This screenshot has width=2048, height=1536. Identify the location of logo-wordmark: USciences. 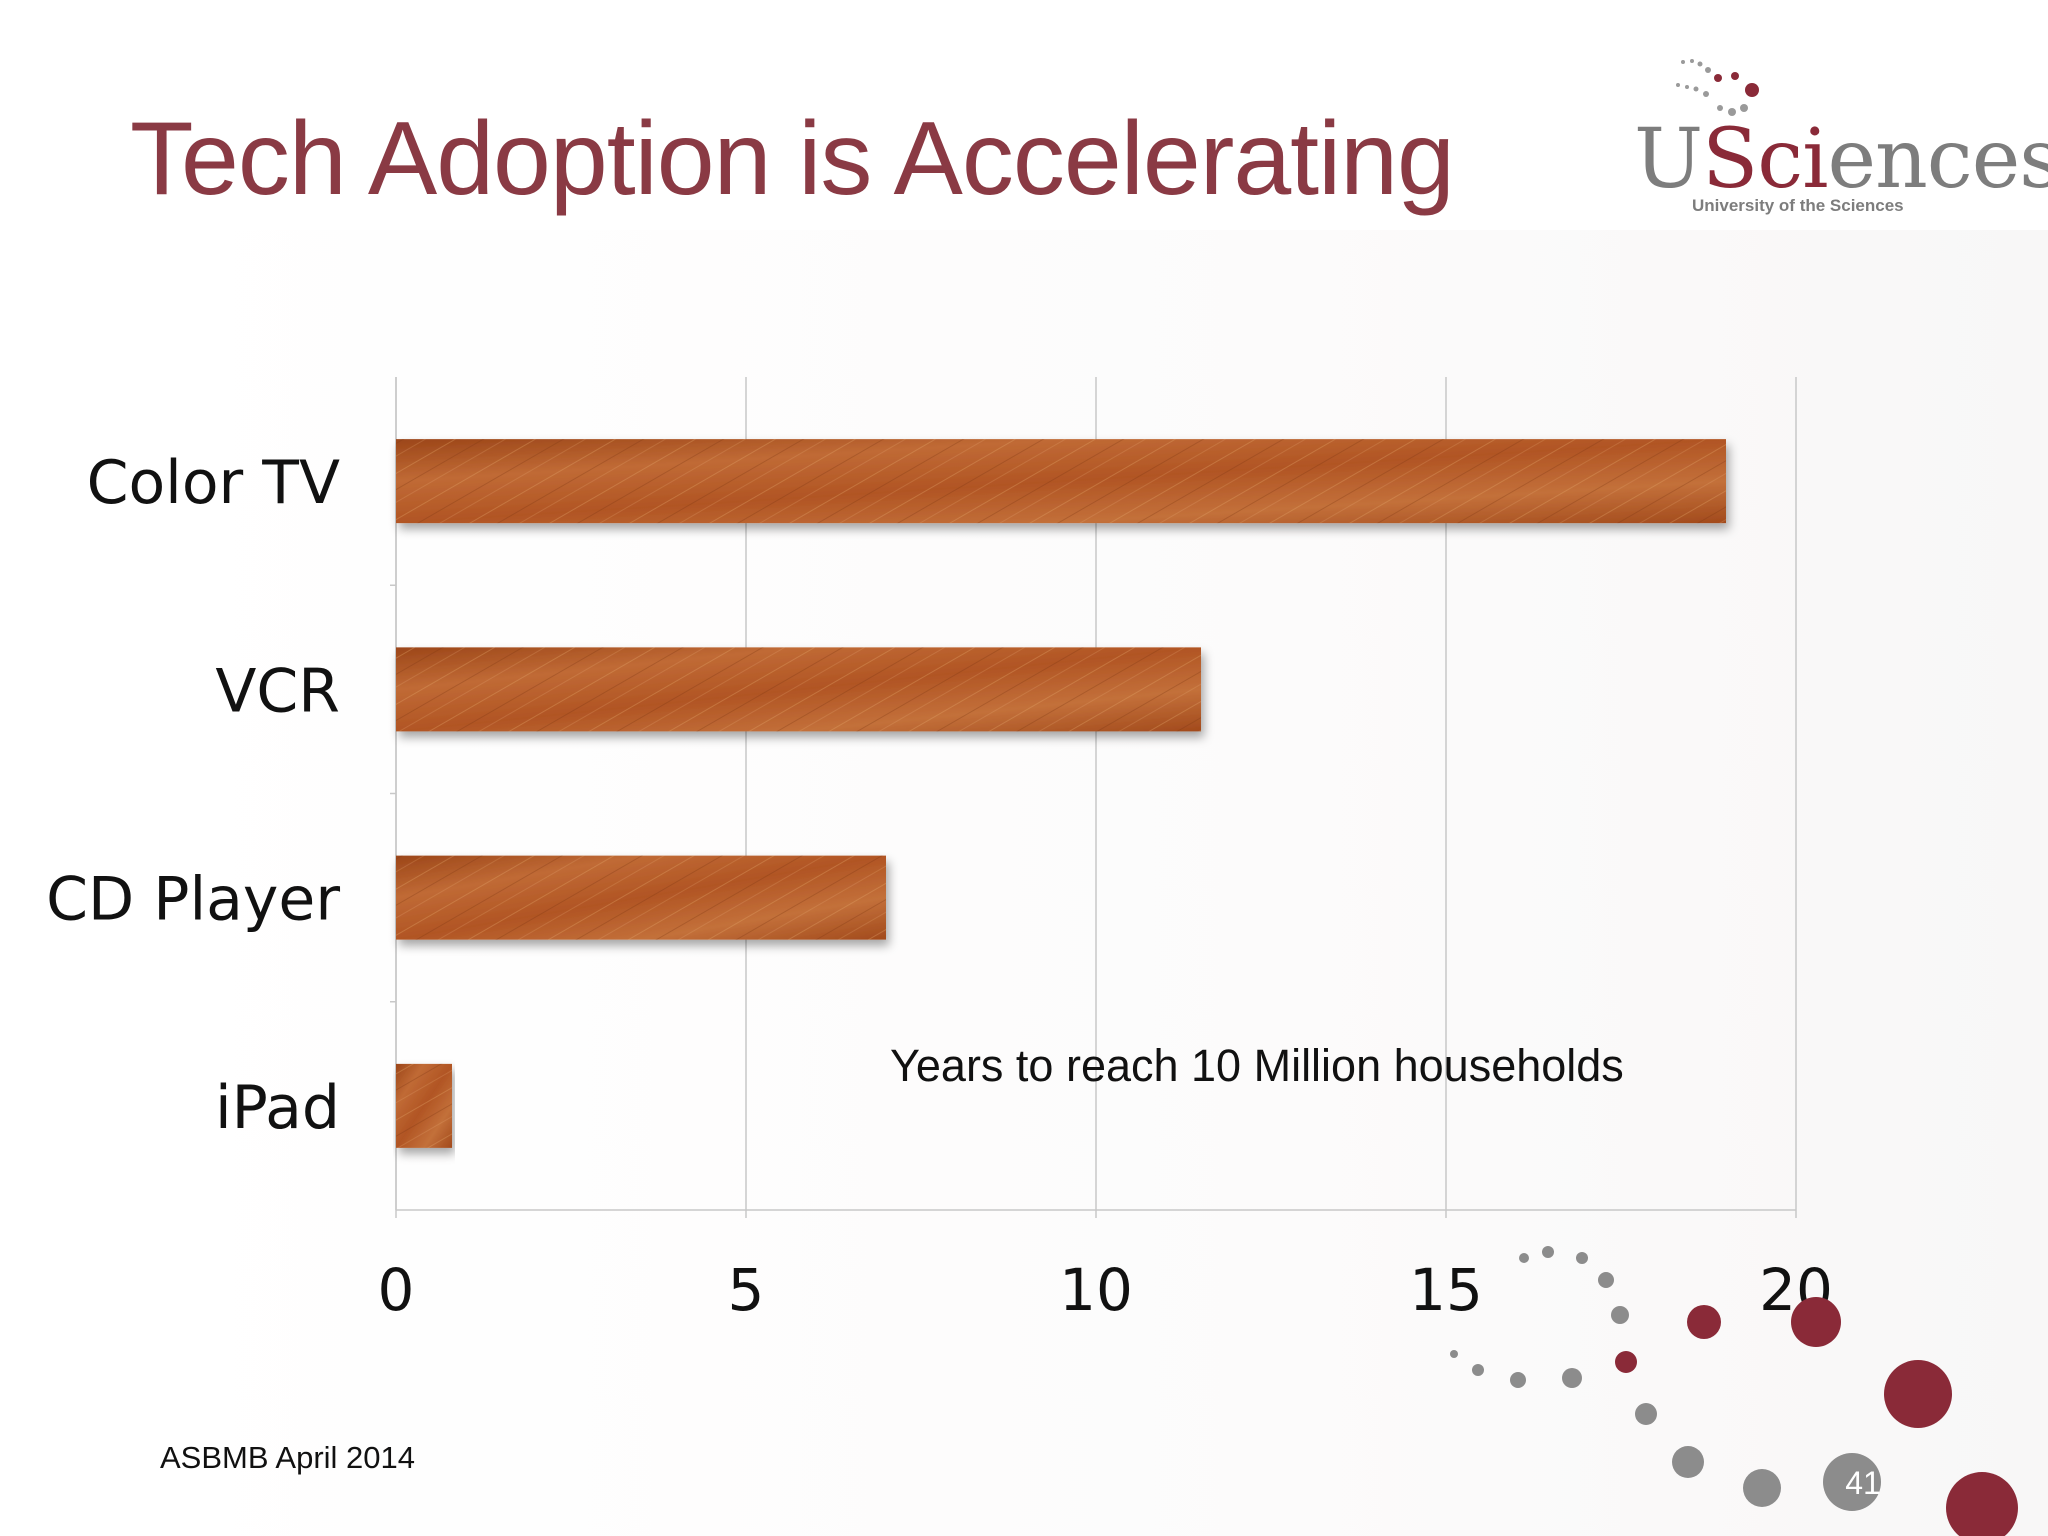
(1841, 159).